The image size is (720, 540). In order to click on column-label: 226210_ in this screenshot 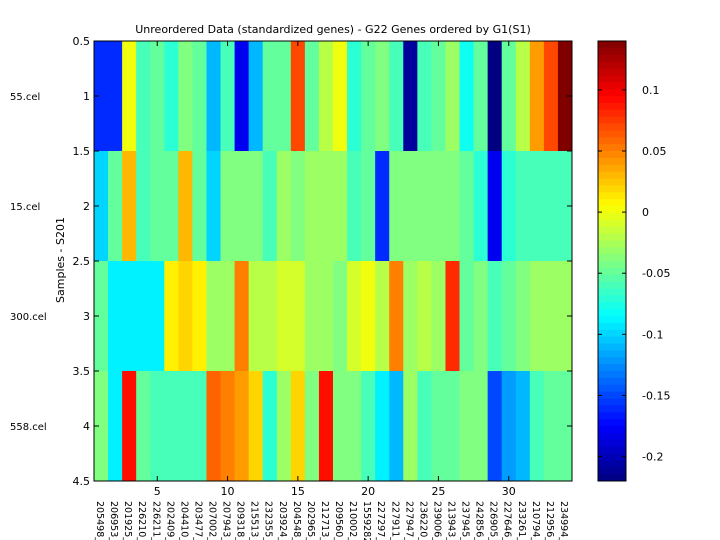, I will do `click(141, 520)`.